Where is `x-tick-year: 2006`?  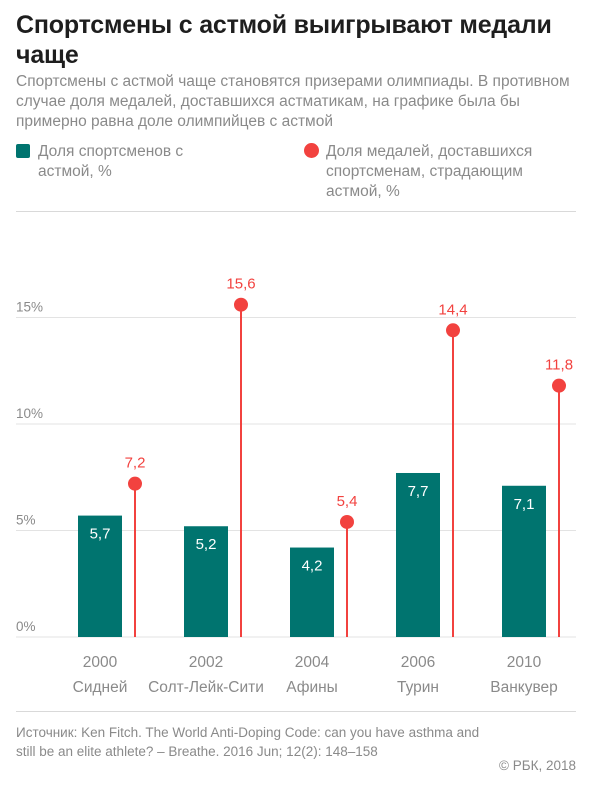 x-tick-year: 2006 is located at coordinates (418, 662).